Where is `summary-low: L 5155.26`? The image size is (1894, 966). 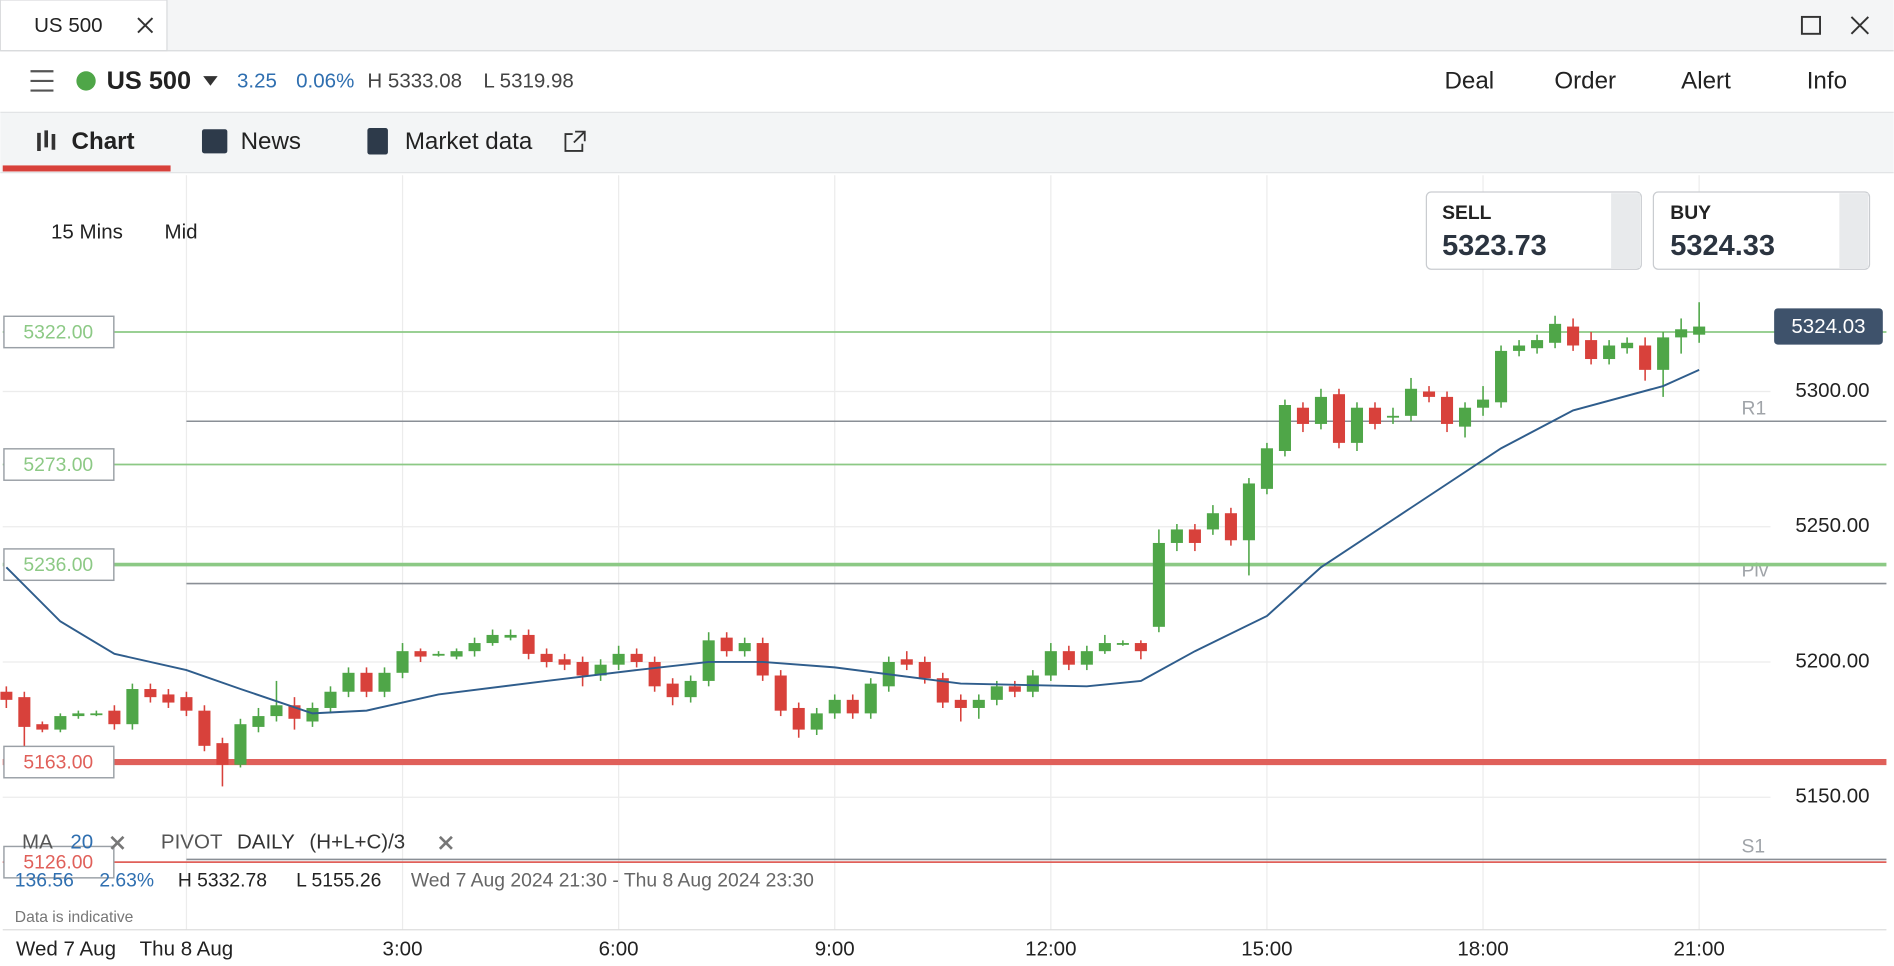 summary-low: L 5155.26 is located at coordinates (338, 881).